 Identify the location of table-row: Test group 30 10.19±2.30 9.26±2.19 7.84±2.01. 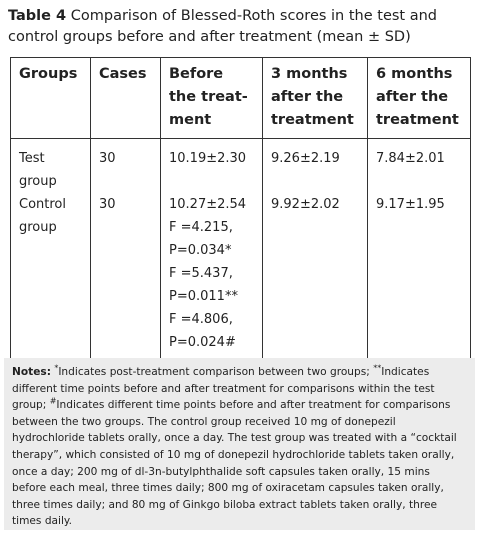
(240, 165).